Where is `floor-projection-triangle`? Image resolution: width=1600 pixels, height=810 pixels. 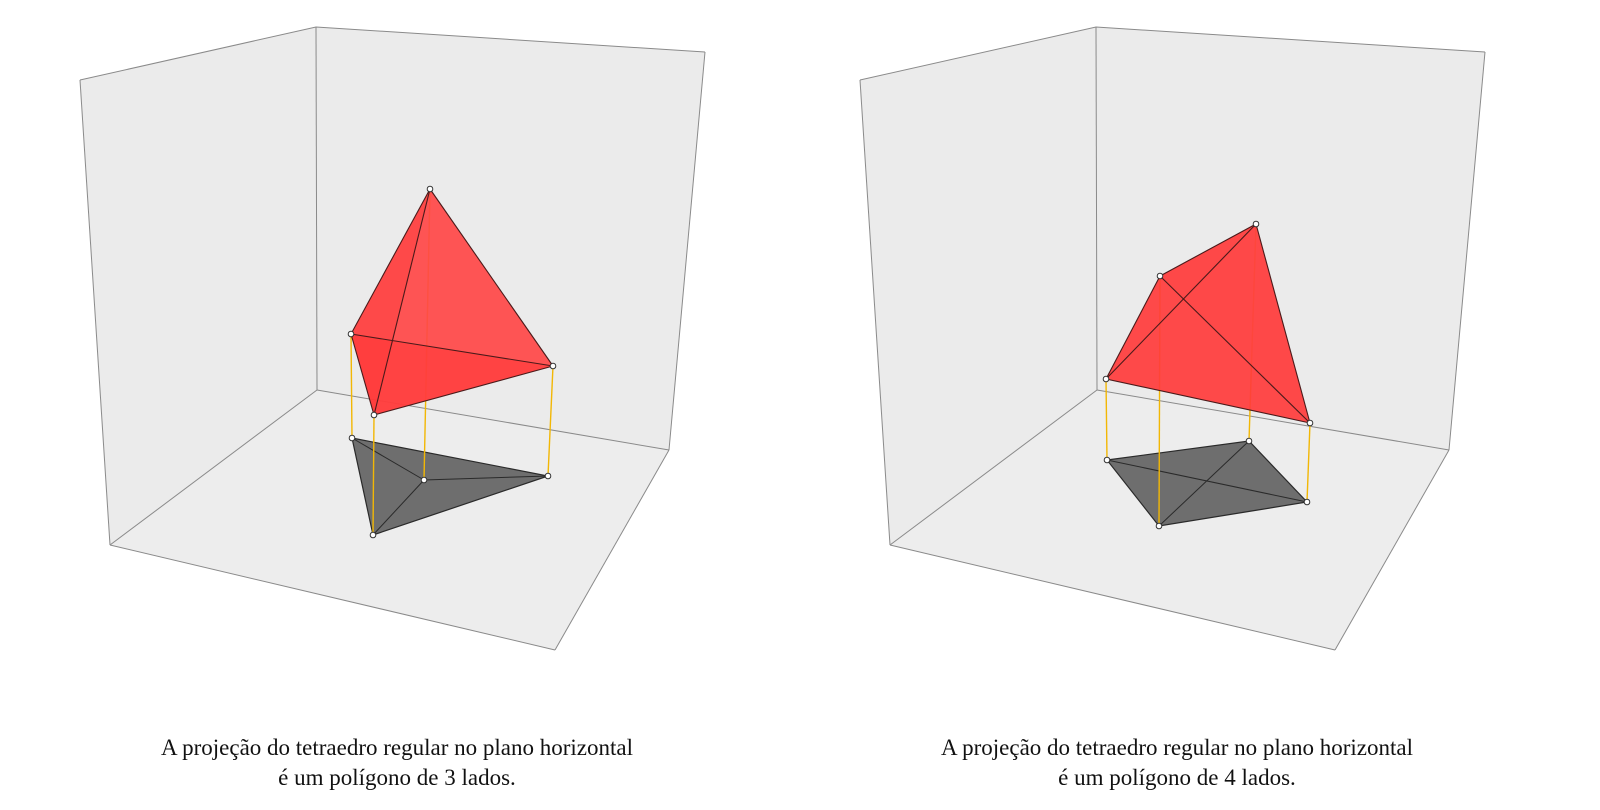 floor-projection-triangle is located at coordinates (451, 486).